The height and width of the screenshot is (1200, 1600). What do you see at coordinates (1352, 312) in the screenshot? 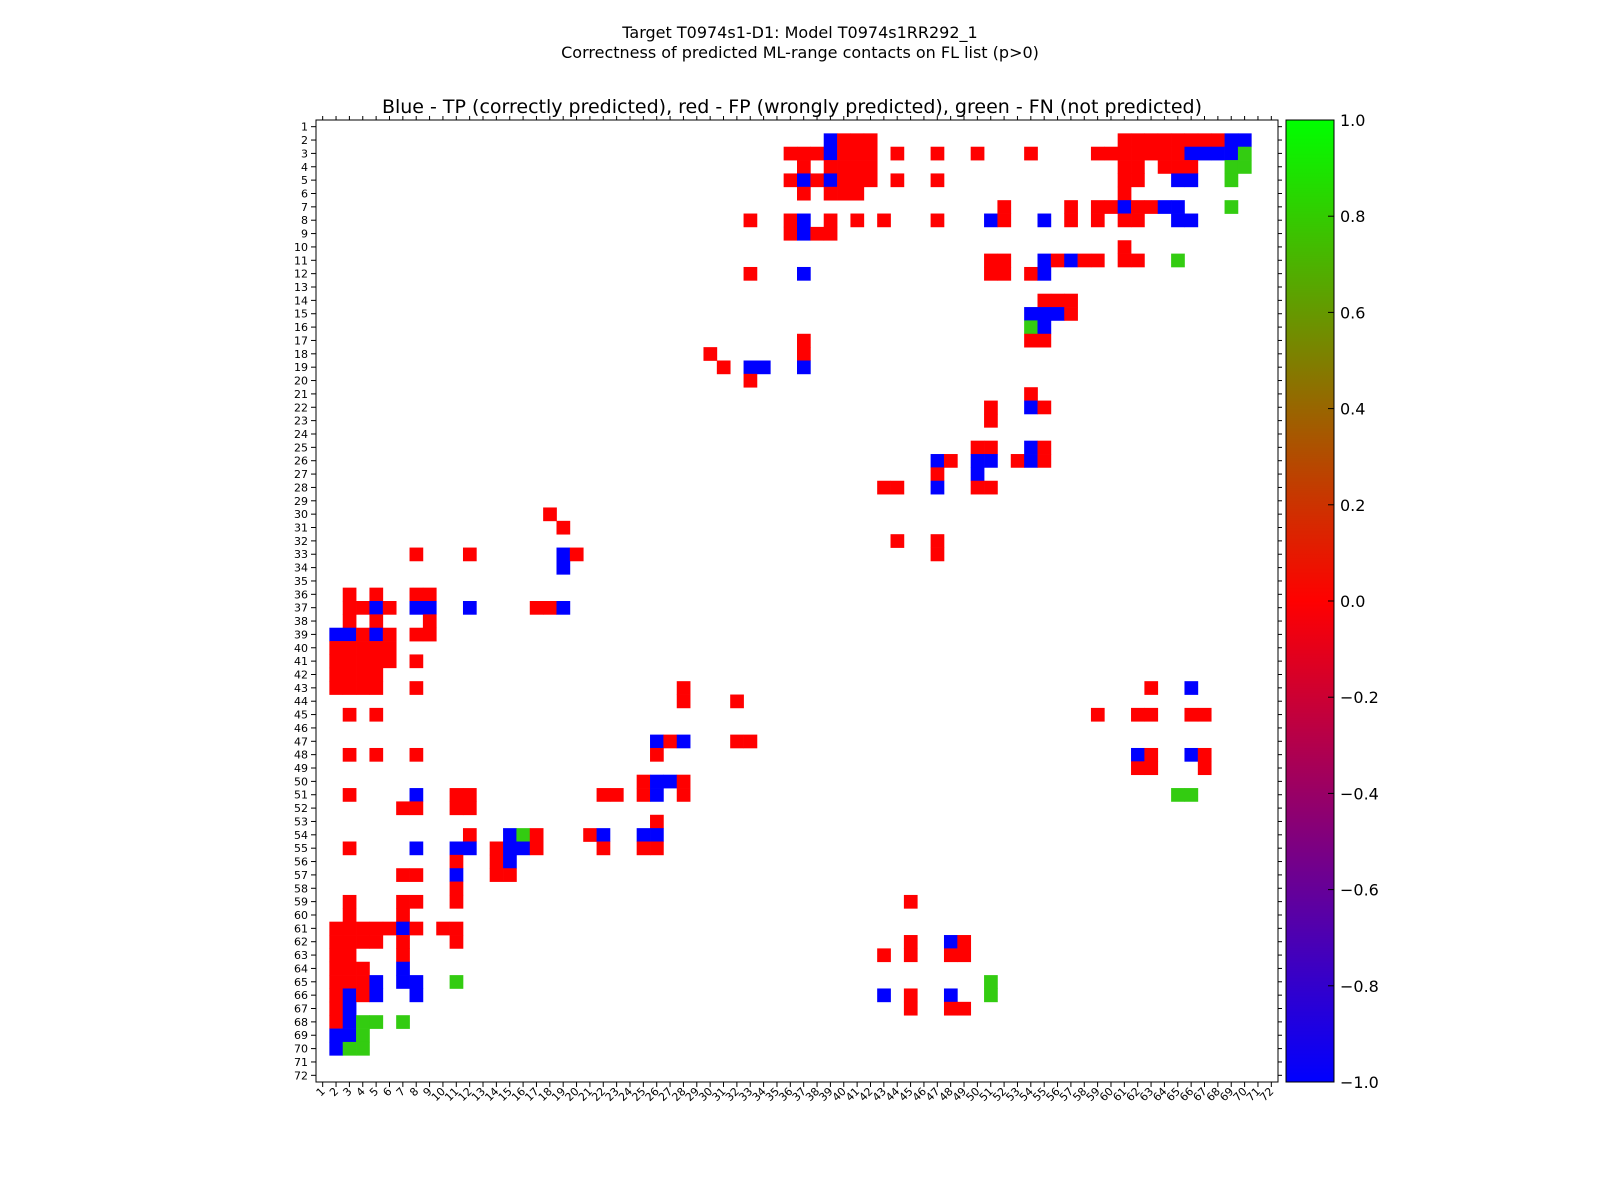
I see `colorbar-tick-label: 0.6` at bounding box center [1352, 312].